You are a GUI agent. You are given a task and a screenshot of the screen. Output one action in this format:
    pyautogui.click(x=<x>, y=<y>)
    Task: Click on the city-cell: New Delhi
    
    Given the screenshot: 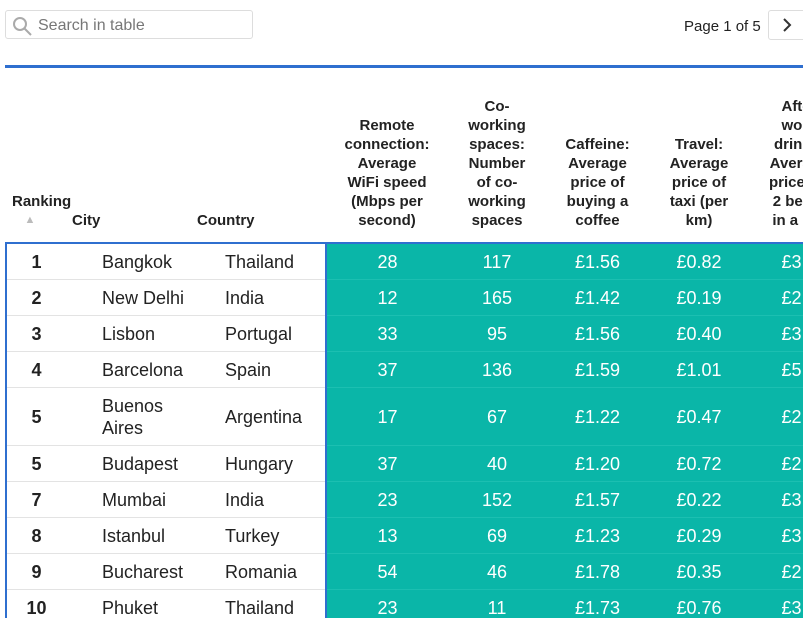 What is the action you would take?
    pyautogui.click(x=128, y=298)
    